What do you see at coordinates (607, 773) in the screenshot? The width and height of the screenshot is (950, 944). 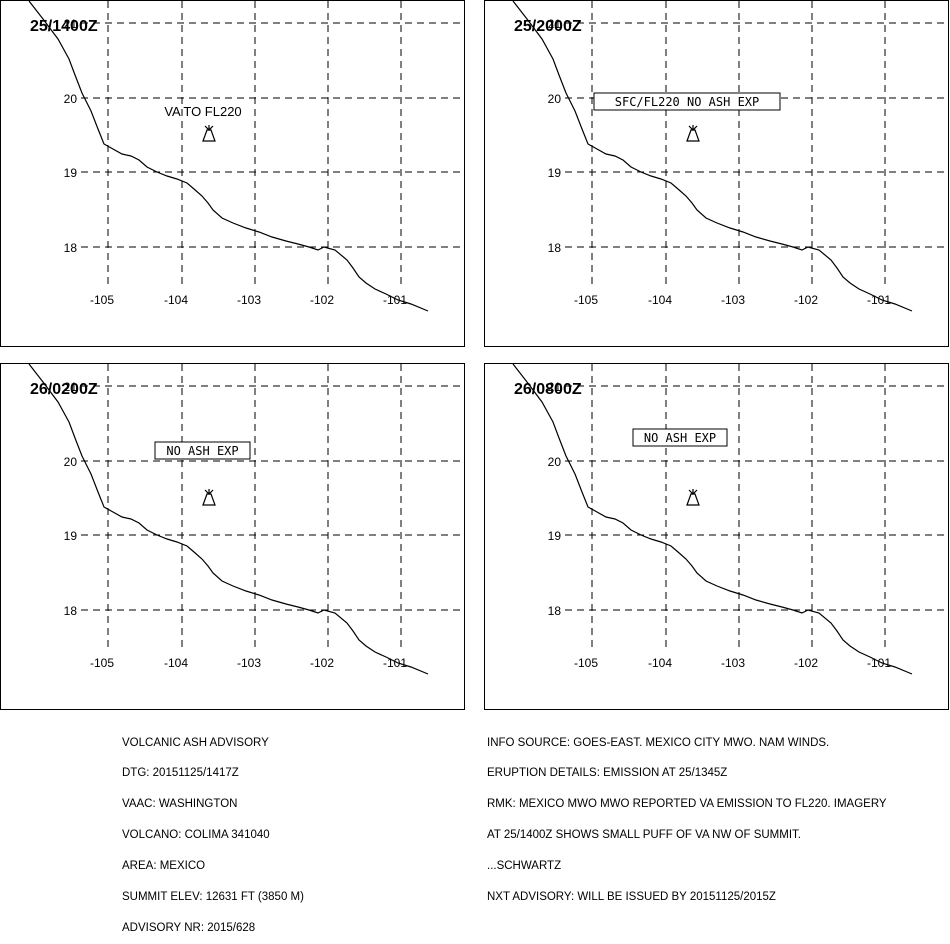 I see `advisory-line: ERUPTION DETAILS: EMISSION AT 25/1345Z` at bounding box center [607, 773].